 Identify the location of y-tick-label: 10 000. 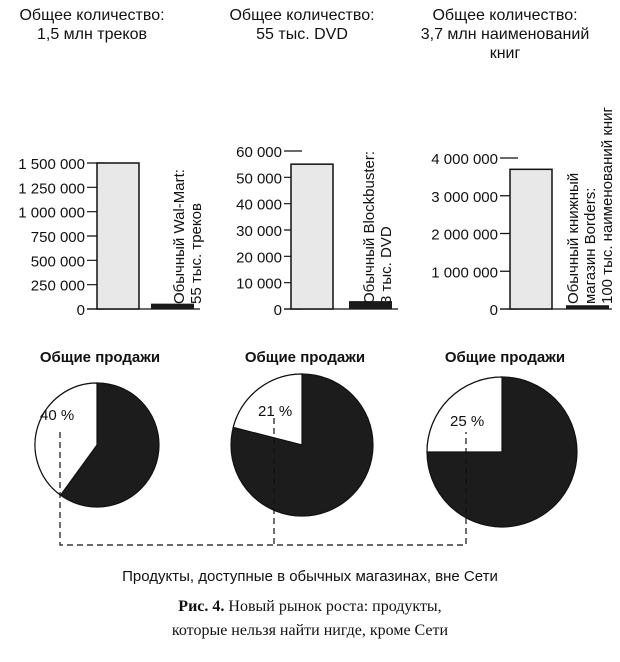
(259, 284).